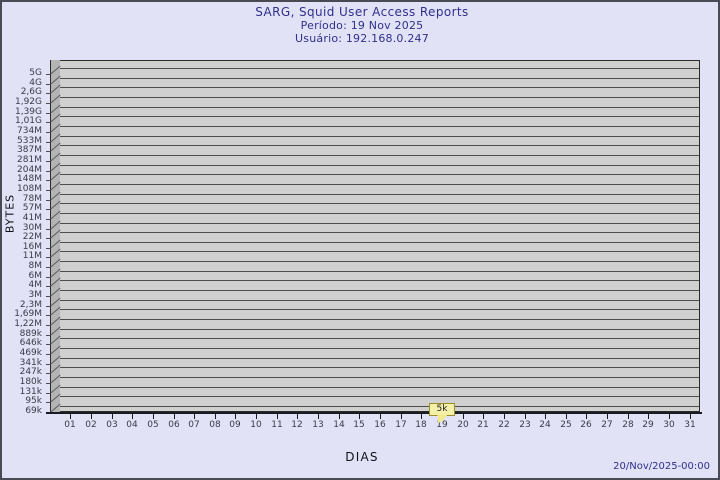  What do you see at coordinates (35, 266) in the screenshot?
I see `y-axis-tick-label: 8M` at bounding box center [35, 266].